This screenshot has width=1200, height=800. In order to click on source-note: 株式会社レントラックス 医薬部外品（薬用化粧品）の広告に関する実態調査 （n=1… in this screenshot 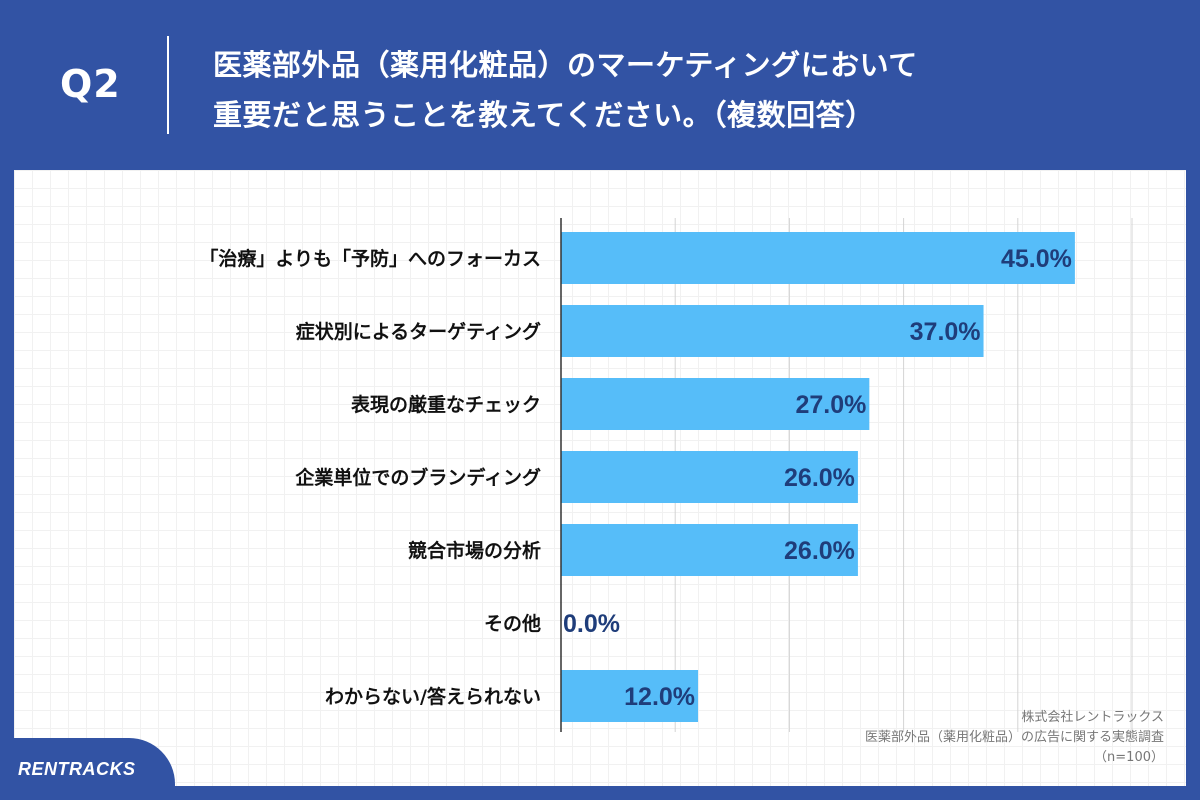, I will do `click(1014, 738)`.